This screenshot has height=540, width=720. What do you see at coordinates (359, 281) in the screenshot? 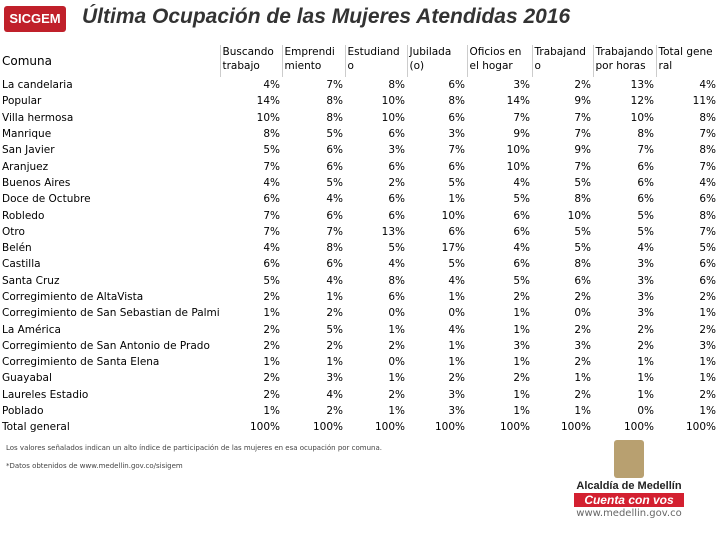
I see `row: Santa Cruz 5% 4% 8% 4% 5% 6% 3% 6%` at bounding box center [359, 281].